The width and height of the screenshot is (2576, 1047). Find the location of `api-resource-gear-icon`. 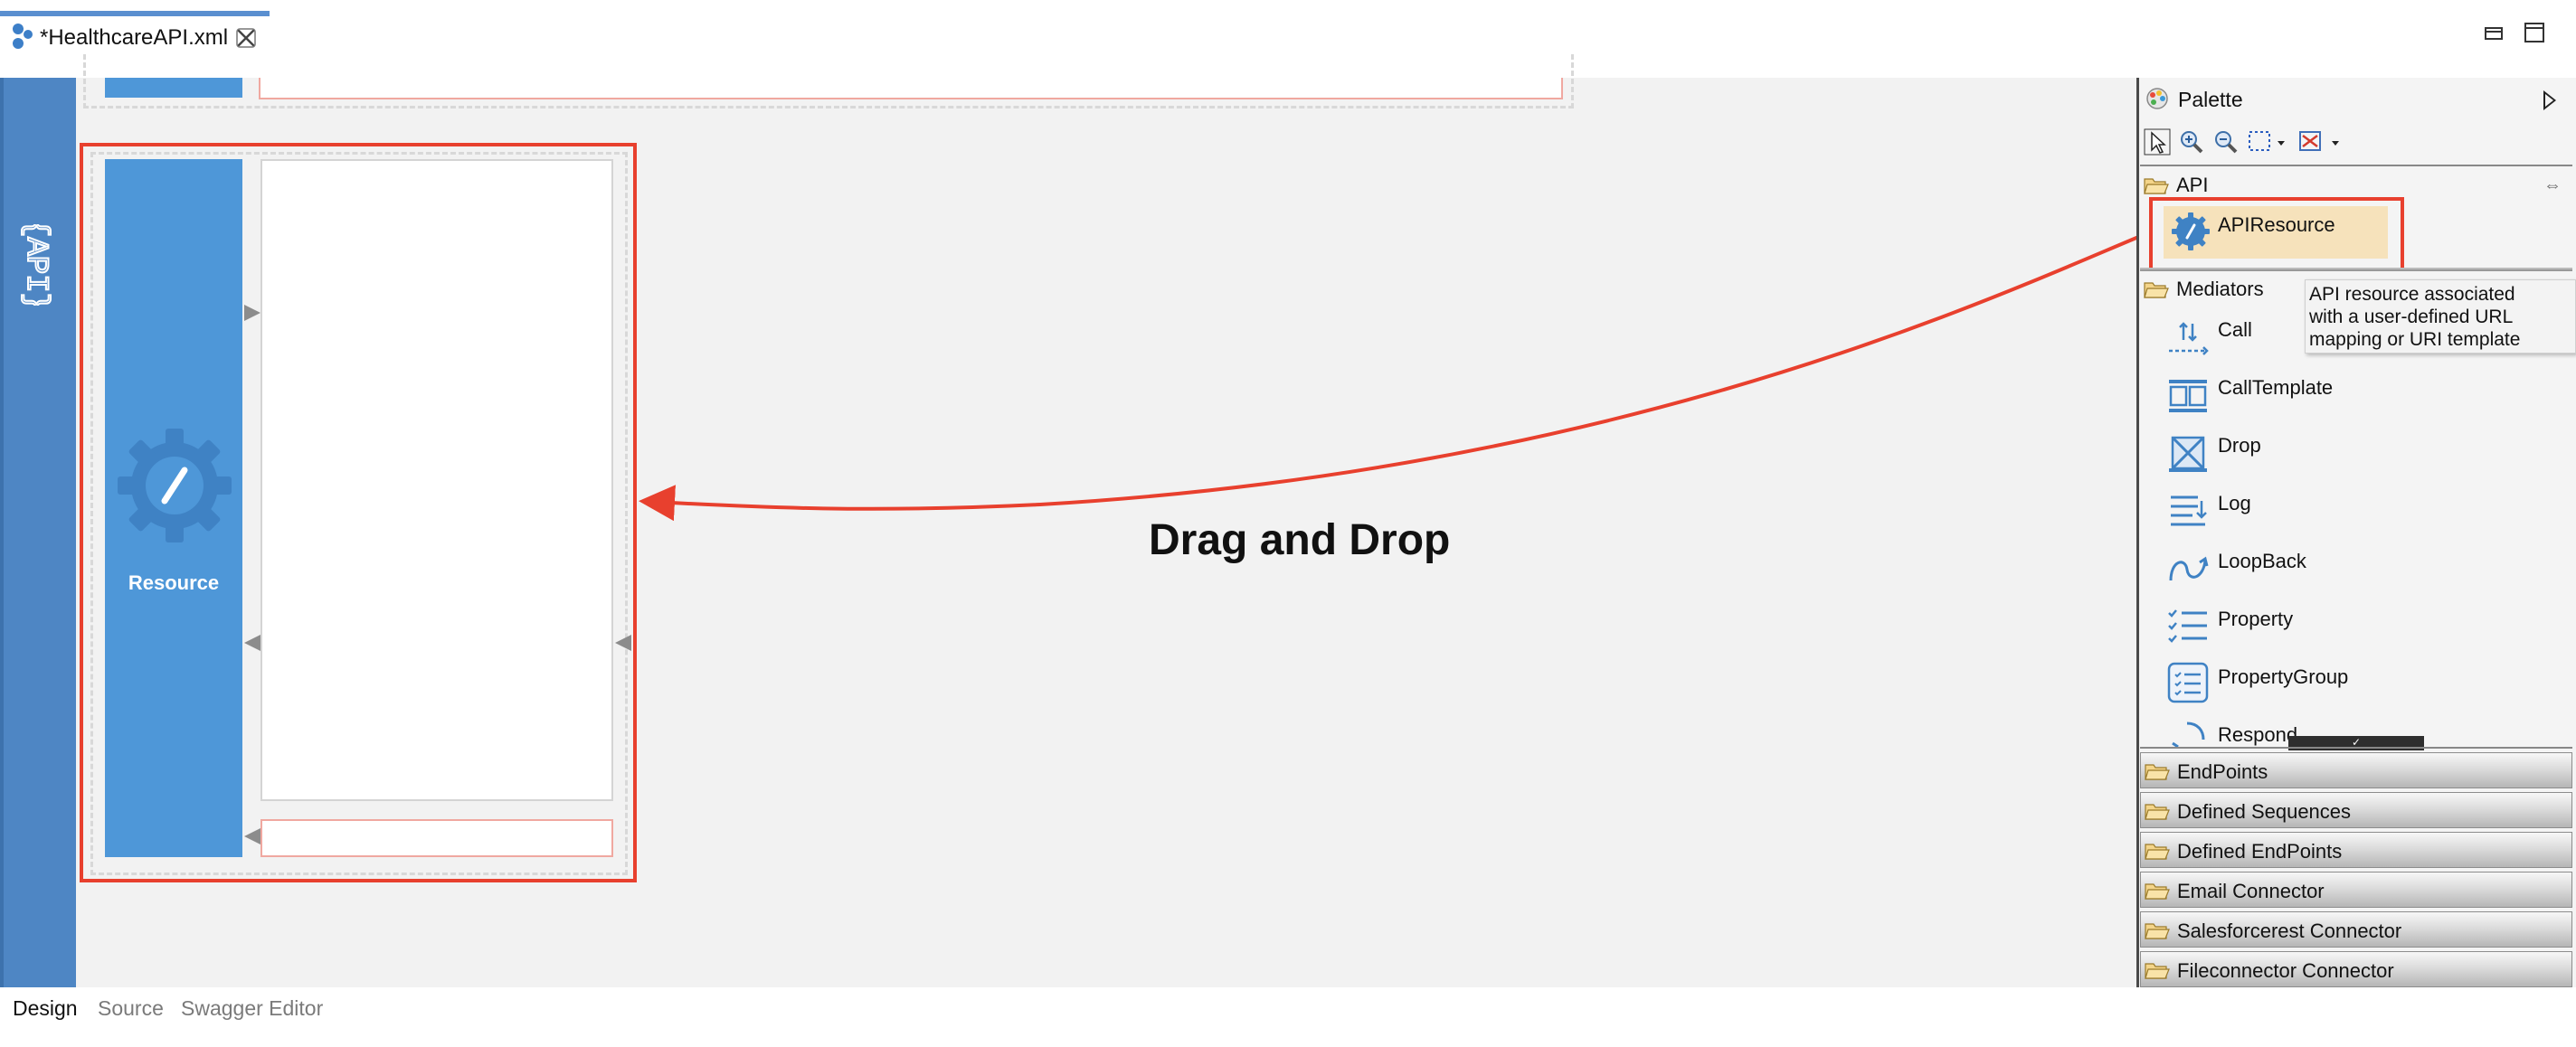

api-resource-gear-icon is located at coordinates (2191, 231).